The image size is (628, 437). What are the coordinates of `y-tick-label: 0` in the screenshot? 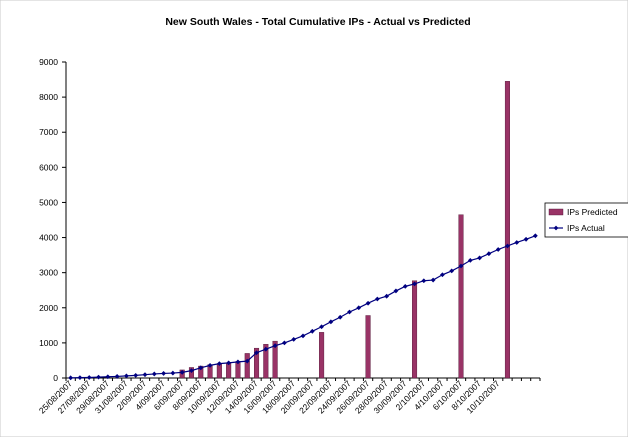 It's located at (55, 378).